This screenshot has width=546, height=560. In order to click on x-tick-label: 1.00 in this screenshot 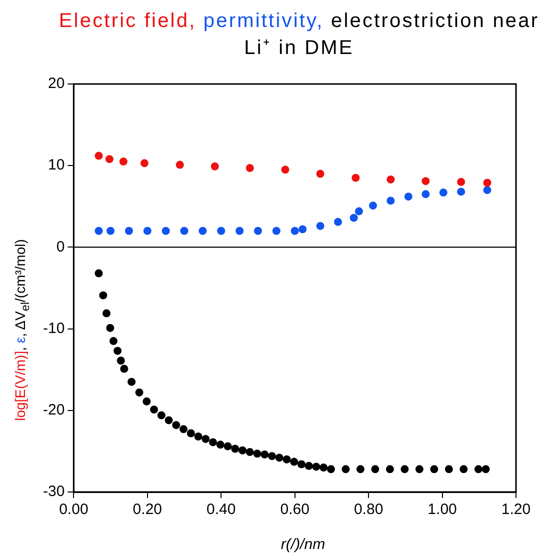, I will do `click(442, 509)`.